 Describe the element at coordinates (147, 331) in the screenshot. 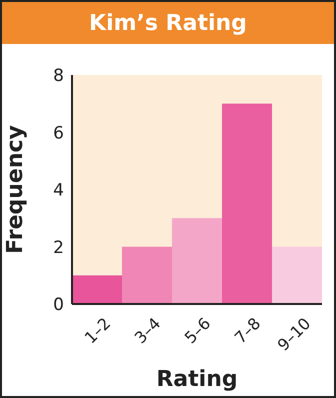

I see `x-tick-label: 3–4` at that location.